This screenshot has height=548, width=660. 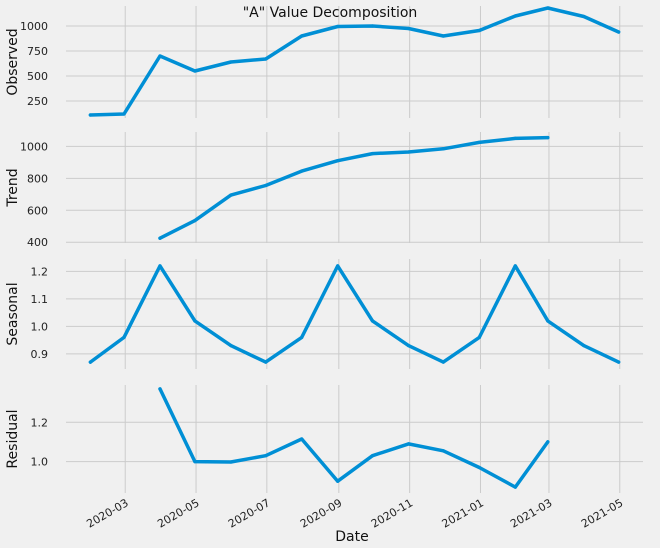 What do you see at coordinates (13, 187) in the screenshot?
I see `y-axis-label: Trend` at bounding box center [13, 187].